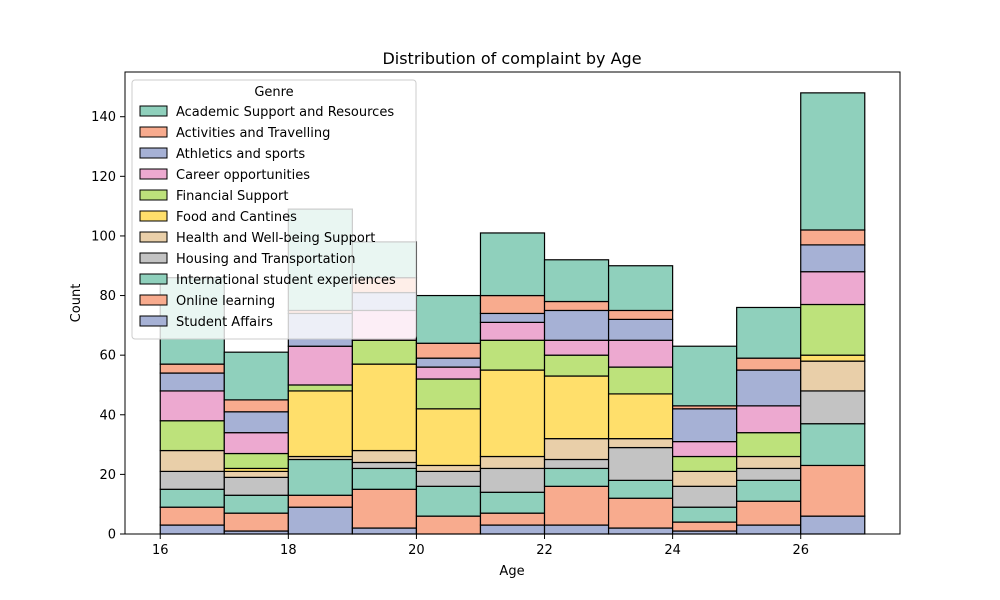 The height and width of the screenshot is (600, 1000). Describe the element at coordinates (511, 58) in the screenshot. I see `chart-title: Distribution of complaint by Age` at that location.